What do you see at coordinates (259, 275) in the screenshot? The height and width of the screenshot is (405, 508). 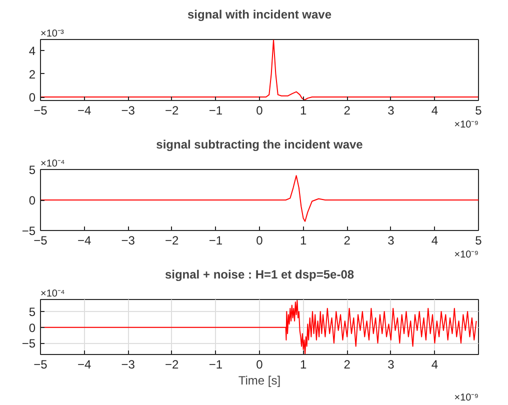 I see `chart-title: signal + noise : H=1 et dsp=5e-08` at bounding box center [259, 275].